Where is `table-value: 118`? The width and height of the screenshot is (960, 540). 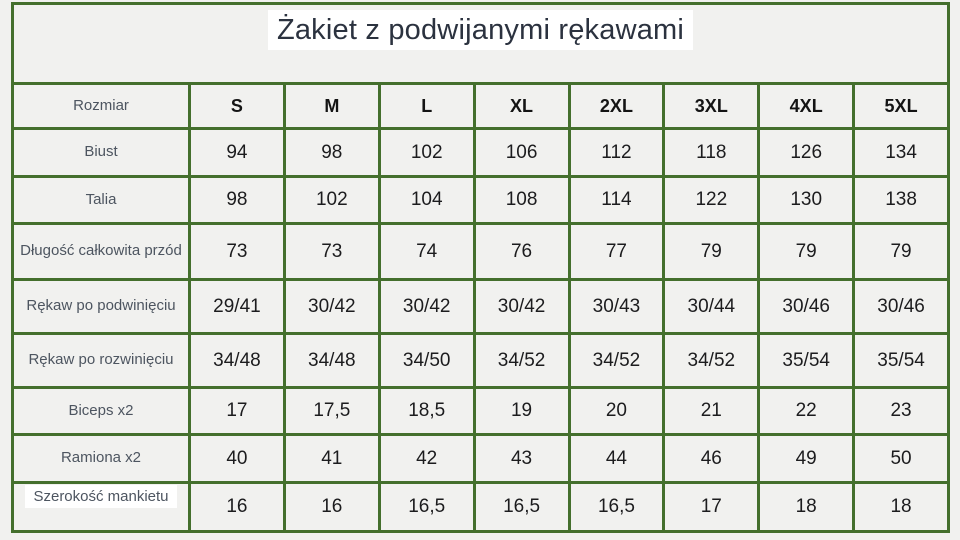 table-value: 118 is located at coordinates (711, 152).